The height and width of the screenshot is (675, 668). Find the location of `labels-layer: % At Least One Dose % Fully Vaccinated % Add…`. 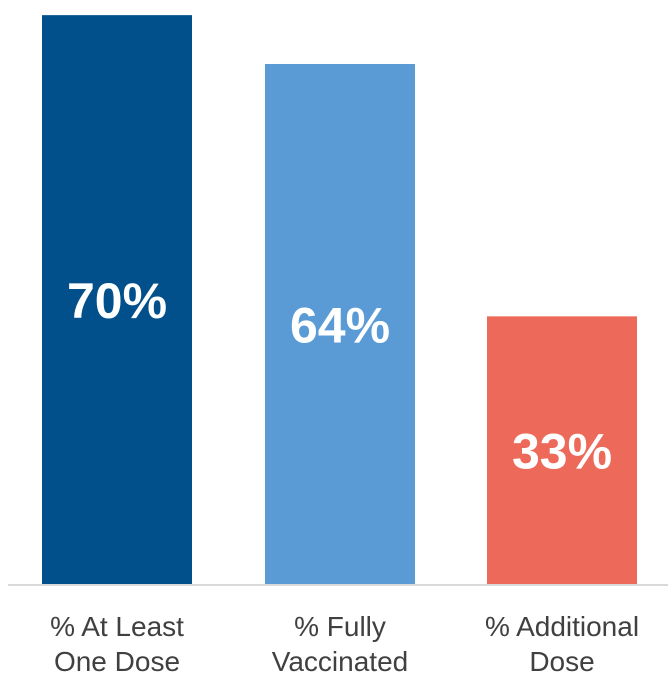

labels-layer: % At Least One Dose % Fully Vaccinated % Add… is located at coordinates (344, 643).